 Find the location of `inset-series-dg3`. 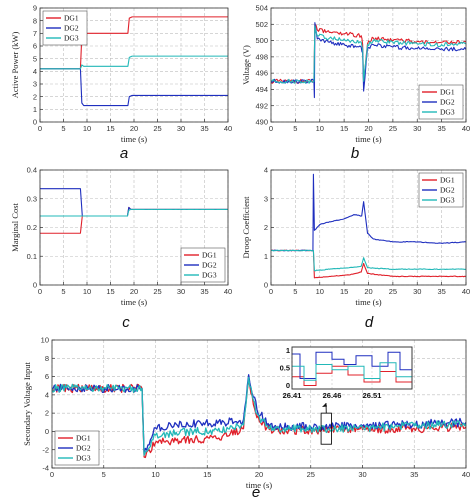

inset-series-dg3 is located at coordinates (352, 371).